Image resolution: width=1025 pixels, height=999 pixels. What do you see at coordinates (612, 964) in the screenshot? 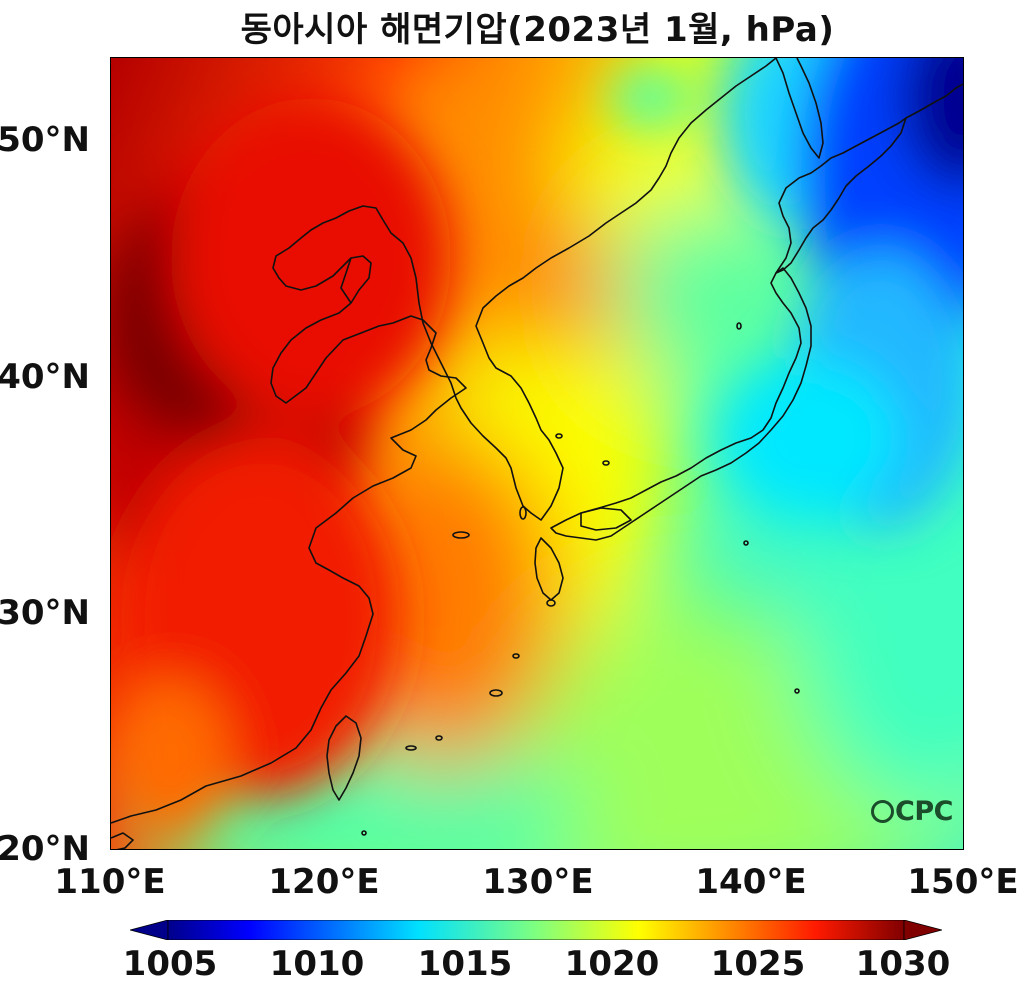
I see `colorbar-tick-1020: 1020` at bounding box center [612, 964].